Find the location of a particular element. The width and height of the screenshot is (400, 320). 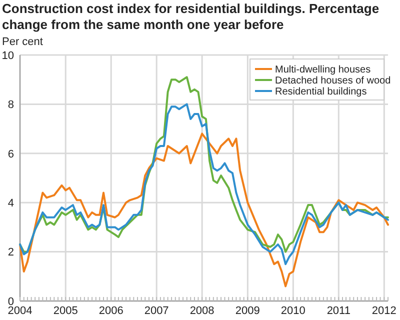

x-tick-label: 2011 is located at coordinates (338, 311).